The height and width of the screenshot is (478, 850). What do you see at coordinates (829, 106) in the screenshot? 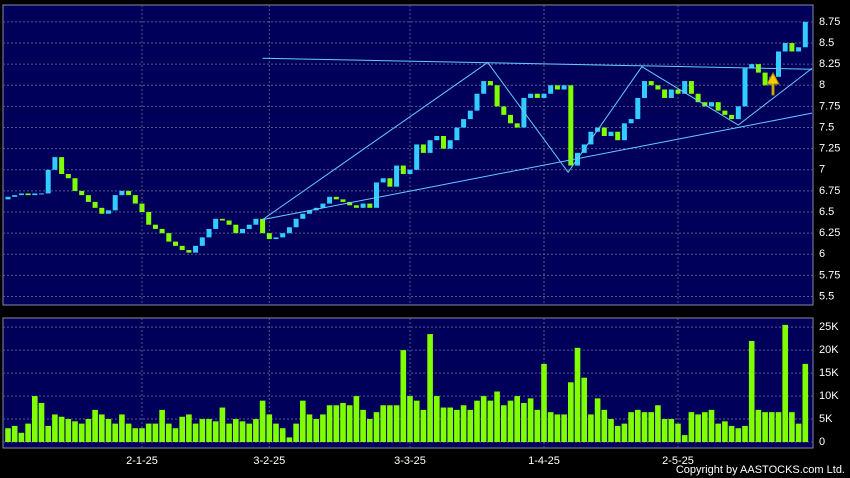
I see `y-tick-label: 7.75` at bounding box center [829, 106].